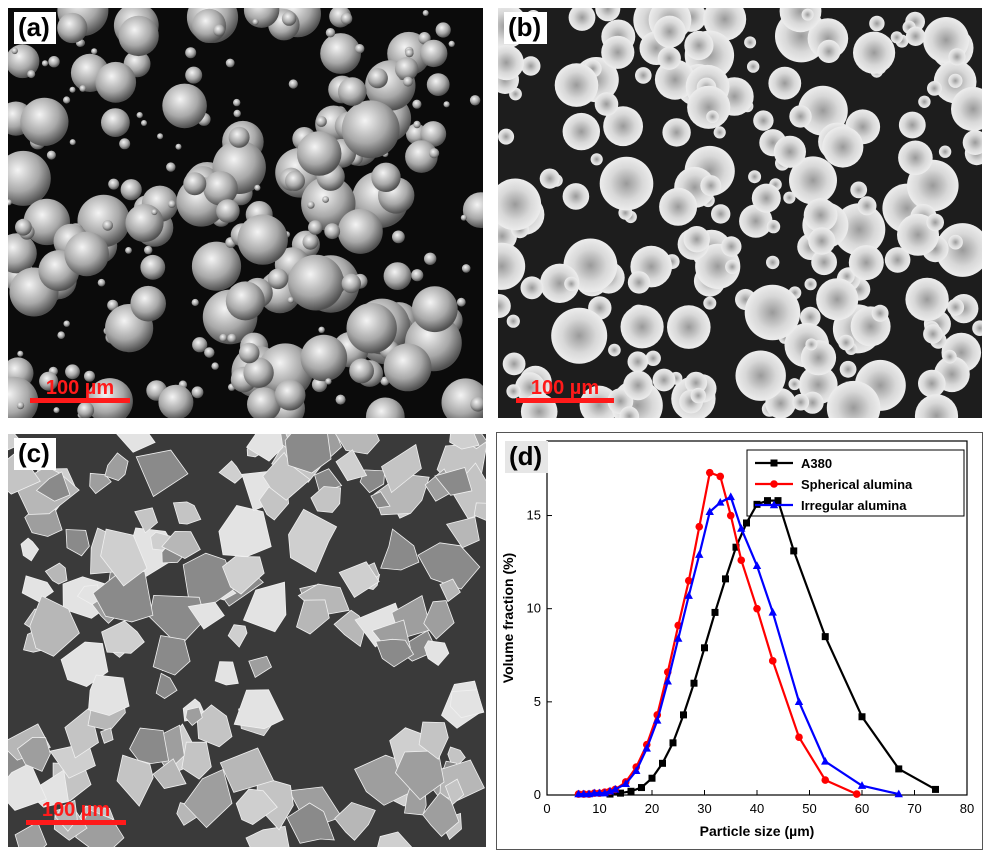 The width and height of the screenshot is (992, 857). What do you see at coordinates (914, 808) in the screenshot?
I see `x-tick-label: 70` at bounding box center [914, 808].